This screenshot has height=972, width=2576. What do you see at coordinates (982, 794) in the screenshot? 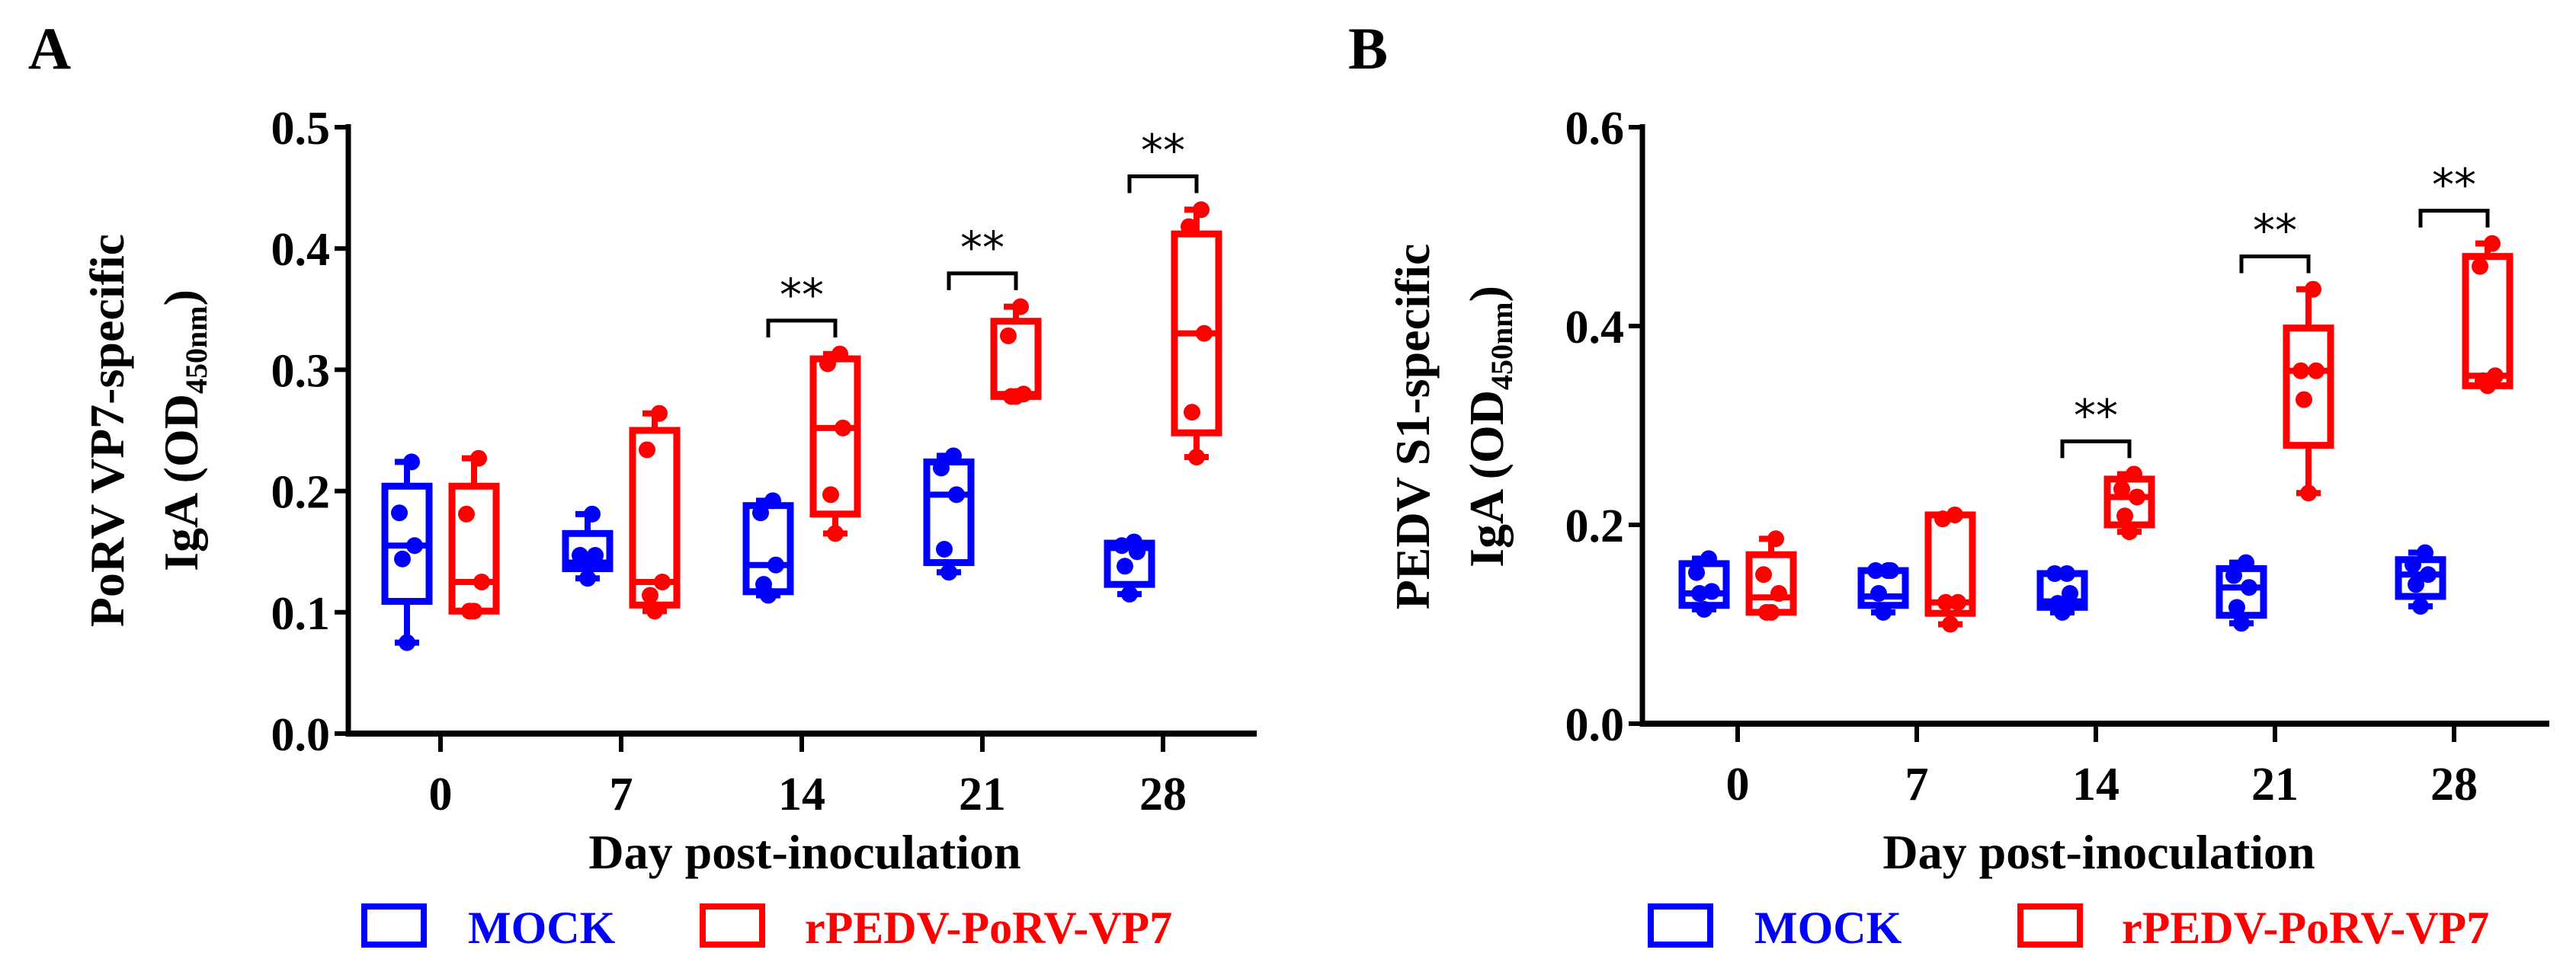
I see `x-tick-label: 21` at bounding box center [982, 794].